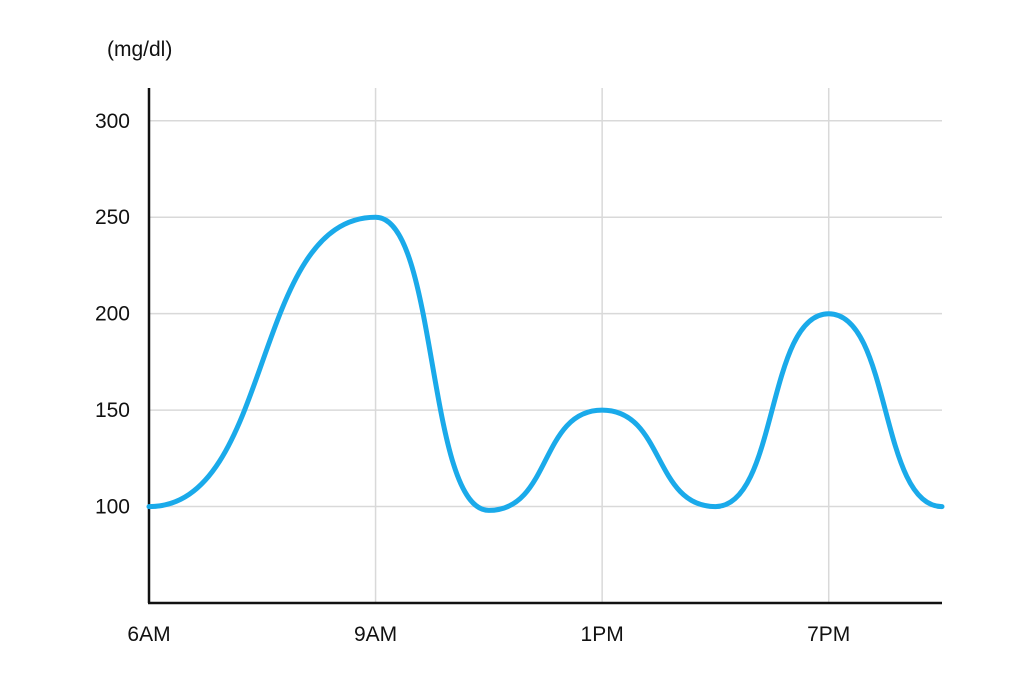  Describe the element at coordinates (828, 634) in the screenshot. I see `x-tick-label: 7PM` at that location.